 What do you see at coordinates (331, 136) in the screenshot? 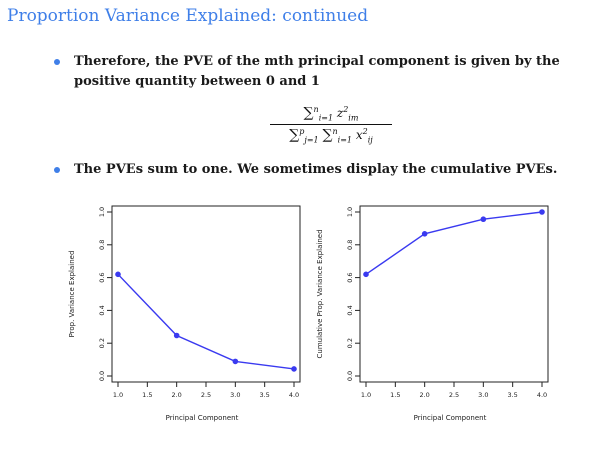
I see `formula-denominator: ∑pj=1 ∑ni=1 x2ij` at bounding box center [331, 136].